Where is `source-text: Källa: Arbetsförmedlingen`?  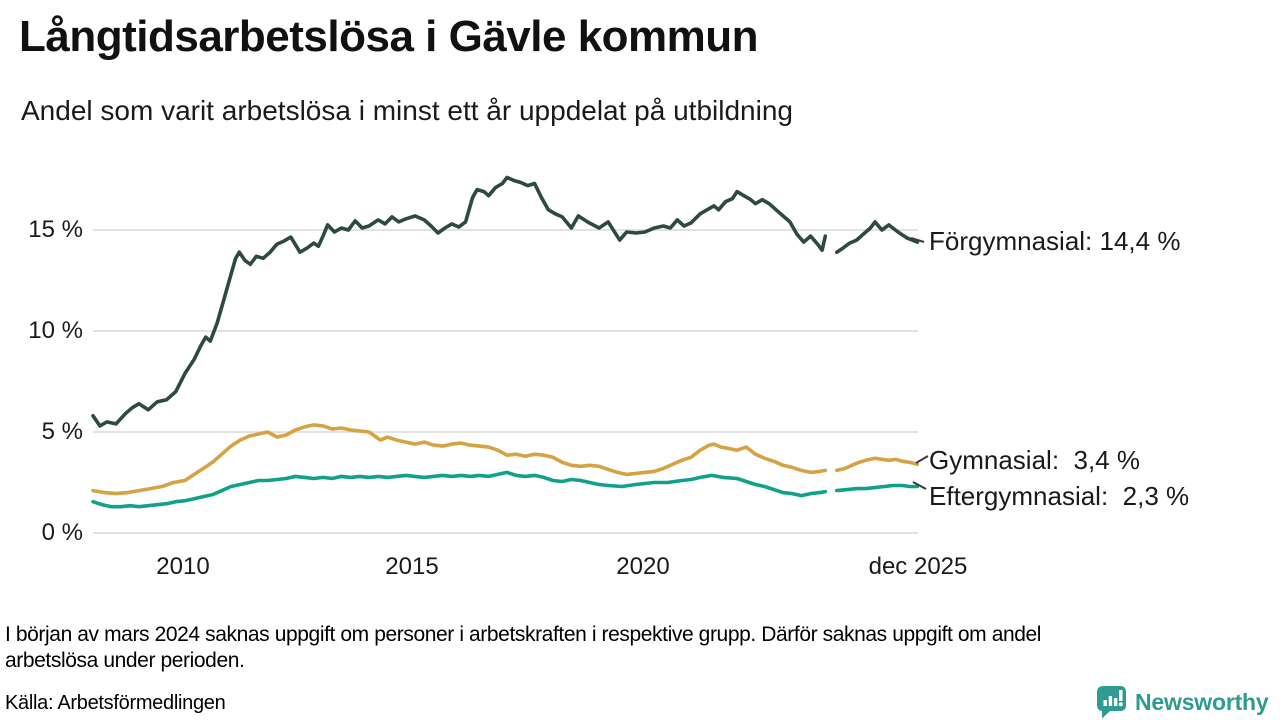 source-text: Källa: Arbetsförmedlingen is located at coordinates (115, 703).